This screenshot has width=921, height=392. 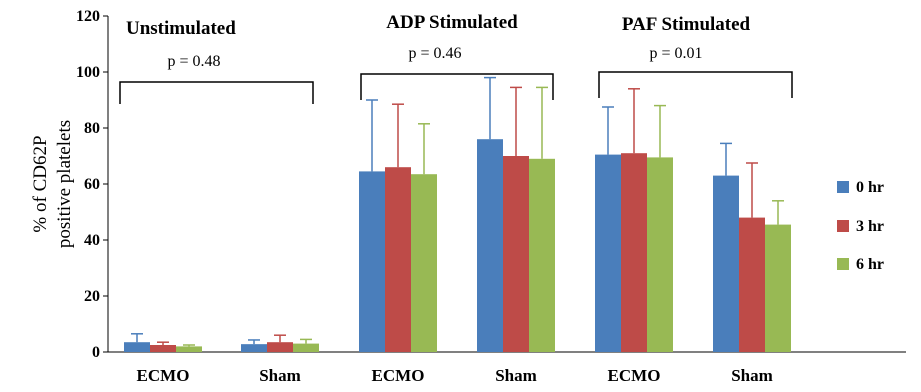 I want to click on p-value-label: p = 0.01, so click(x=675, y=53).